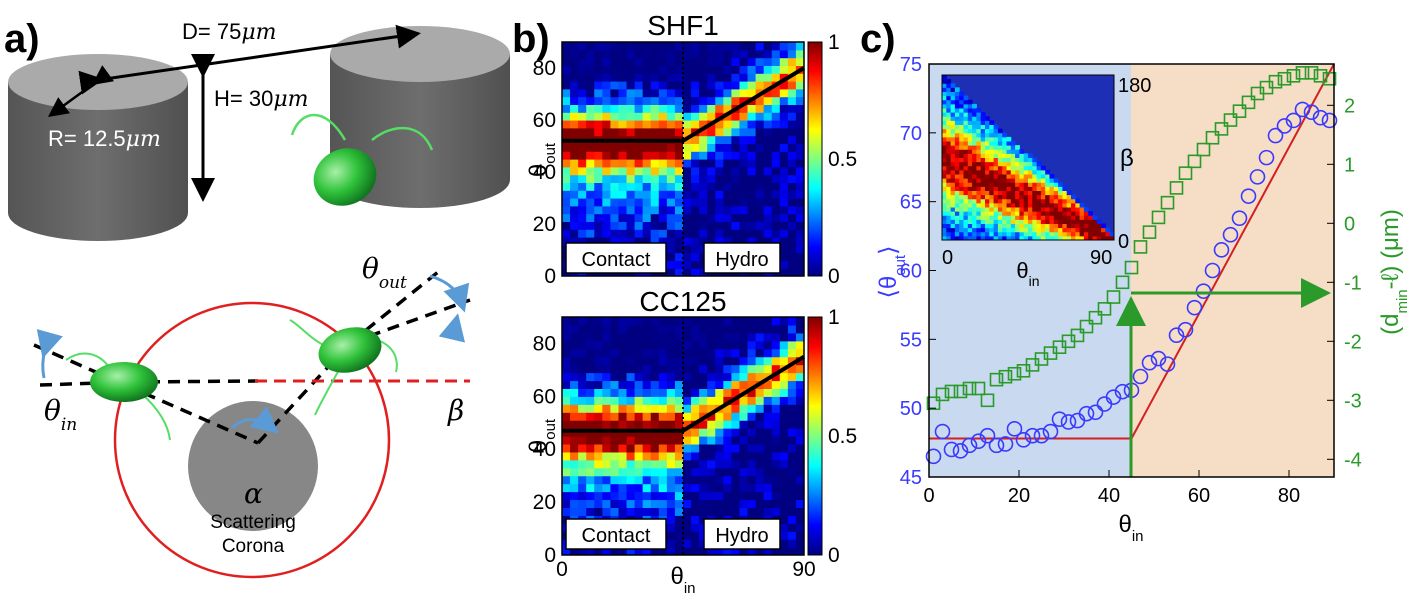 This screenshot has height=602, width=1412. I want to click on heatmap-bottom-ylabel: θout, so click(542, 435).